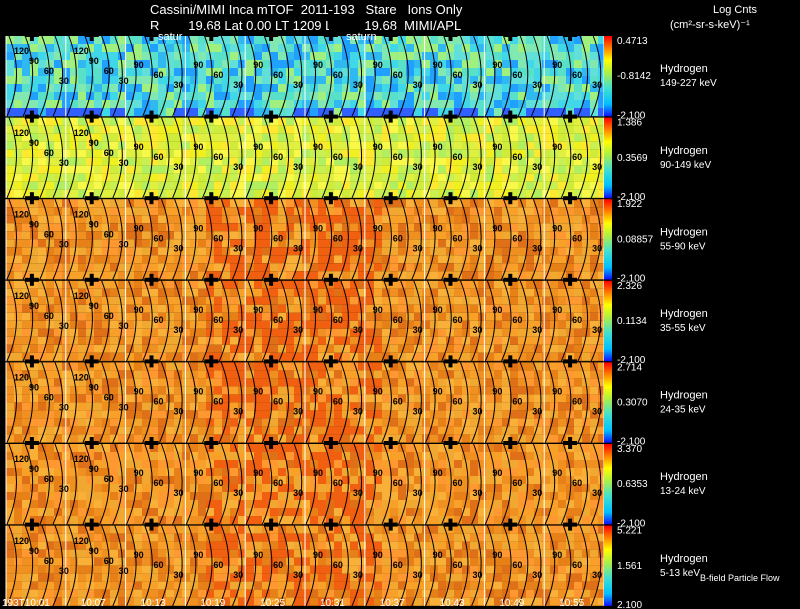 This screenshot has width=800, height=609. What do you see at coordinates (398, 157) in the screenshot?
I see `contour-label: 60` at bounding box center [398, 157].